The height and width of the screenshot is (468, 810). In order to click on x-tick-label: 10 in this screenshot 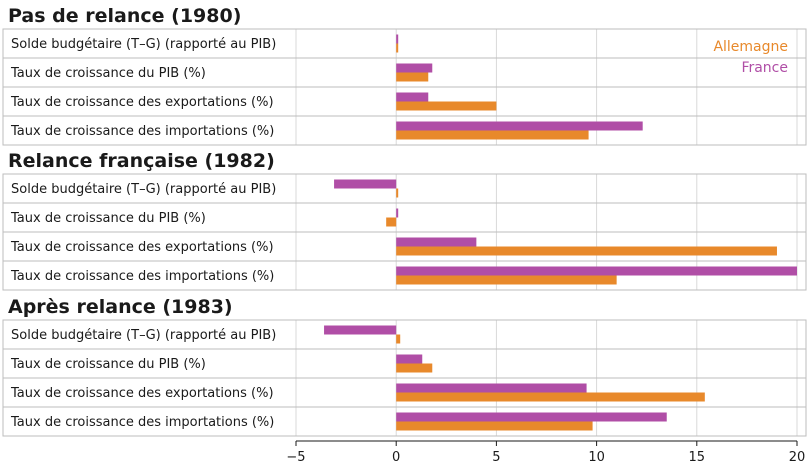, I will do `click(596, 457)`.